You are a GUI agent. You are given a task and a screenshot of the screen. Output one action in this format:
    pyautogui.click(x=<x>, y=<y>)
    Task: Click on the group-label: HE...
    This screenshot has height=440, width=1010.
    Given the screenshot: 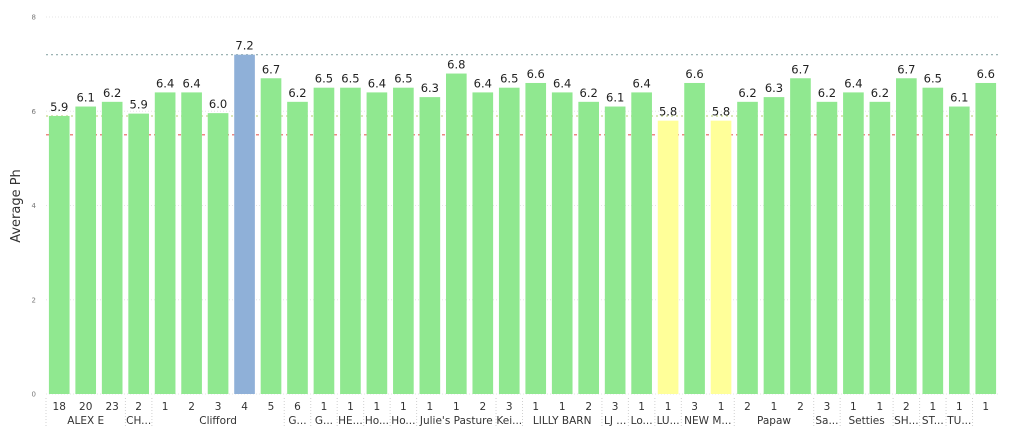 What is the action you would take?
    pyautogui.click(x=350, y=421)
    